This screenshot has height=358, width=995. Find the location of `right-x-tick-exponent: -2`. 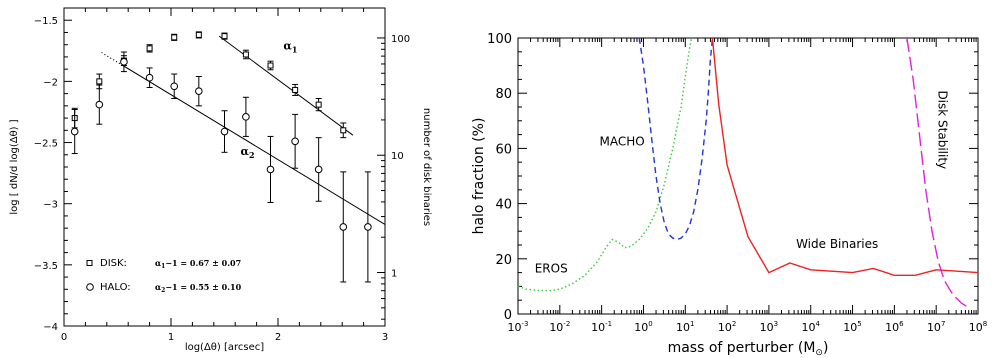

right-x-tick-exponent: -2 is located at coordinates (566, 324).